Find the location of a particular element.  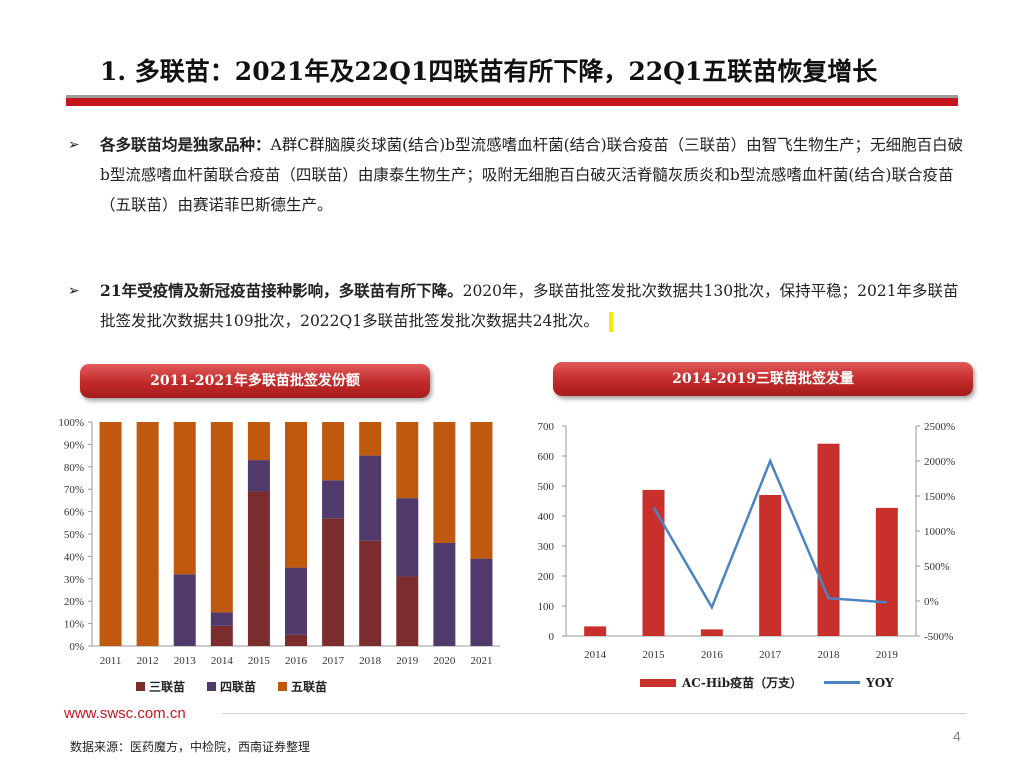

chart2-right-tick-label: 0% is located at coordinates (931, 602).